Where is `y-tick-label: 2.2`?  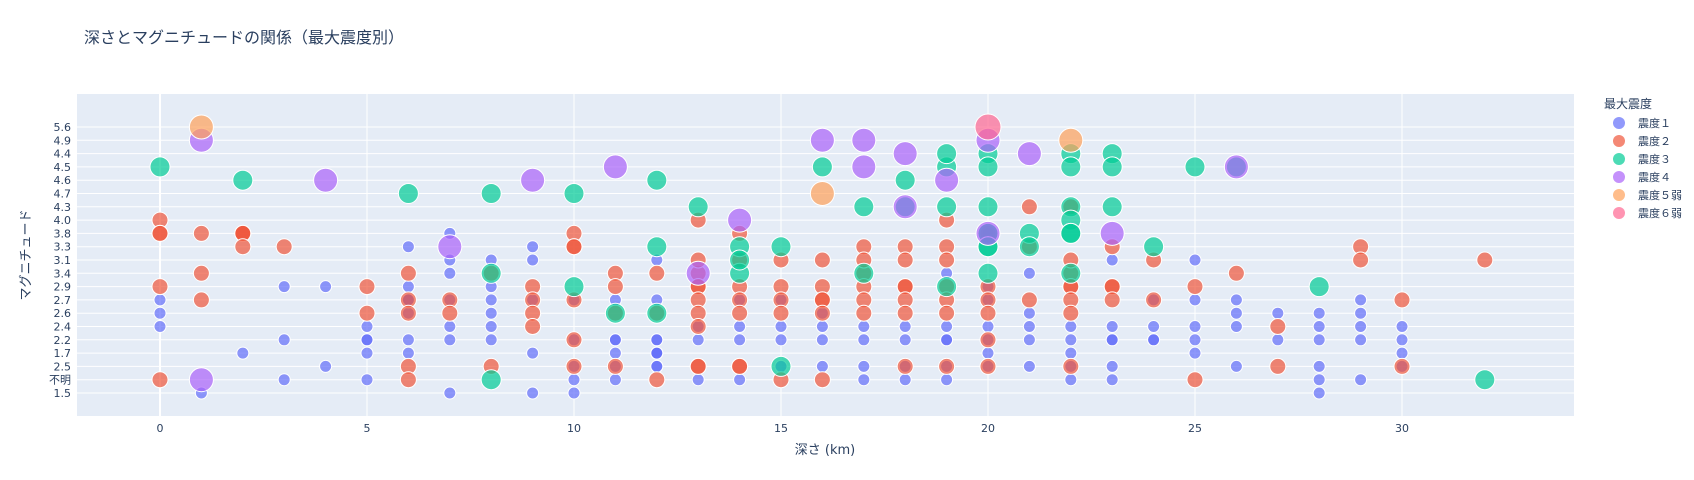
y-tick-label: 2.2 is located at coordinates (63, 340).